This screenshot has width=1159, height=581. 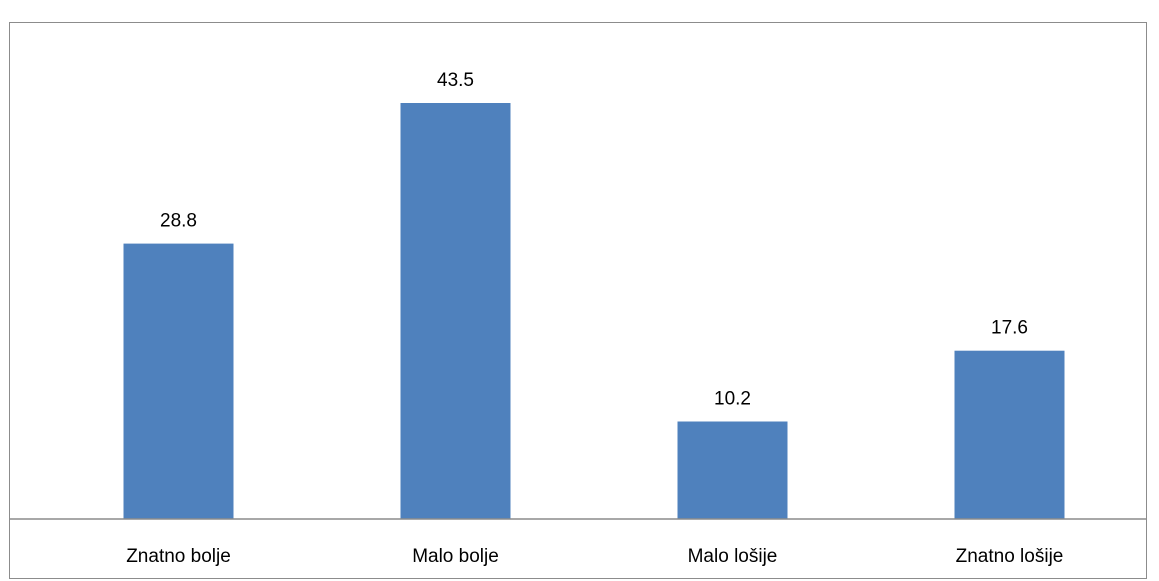 What do you see at coordinates (178, 556) in the screenshot?
I see `category-label-1: Znatno bolje` at bounding box center [178, 556].